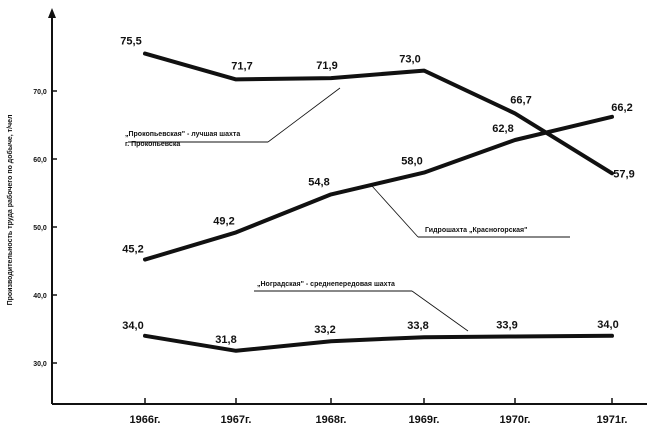  What do you see at coordinates (182, 134) in the screenshot?
I see `series-annotation: „Прокопьевская" - лучшая шахта` at bounding box center [182, 134].